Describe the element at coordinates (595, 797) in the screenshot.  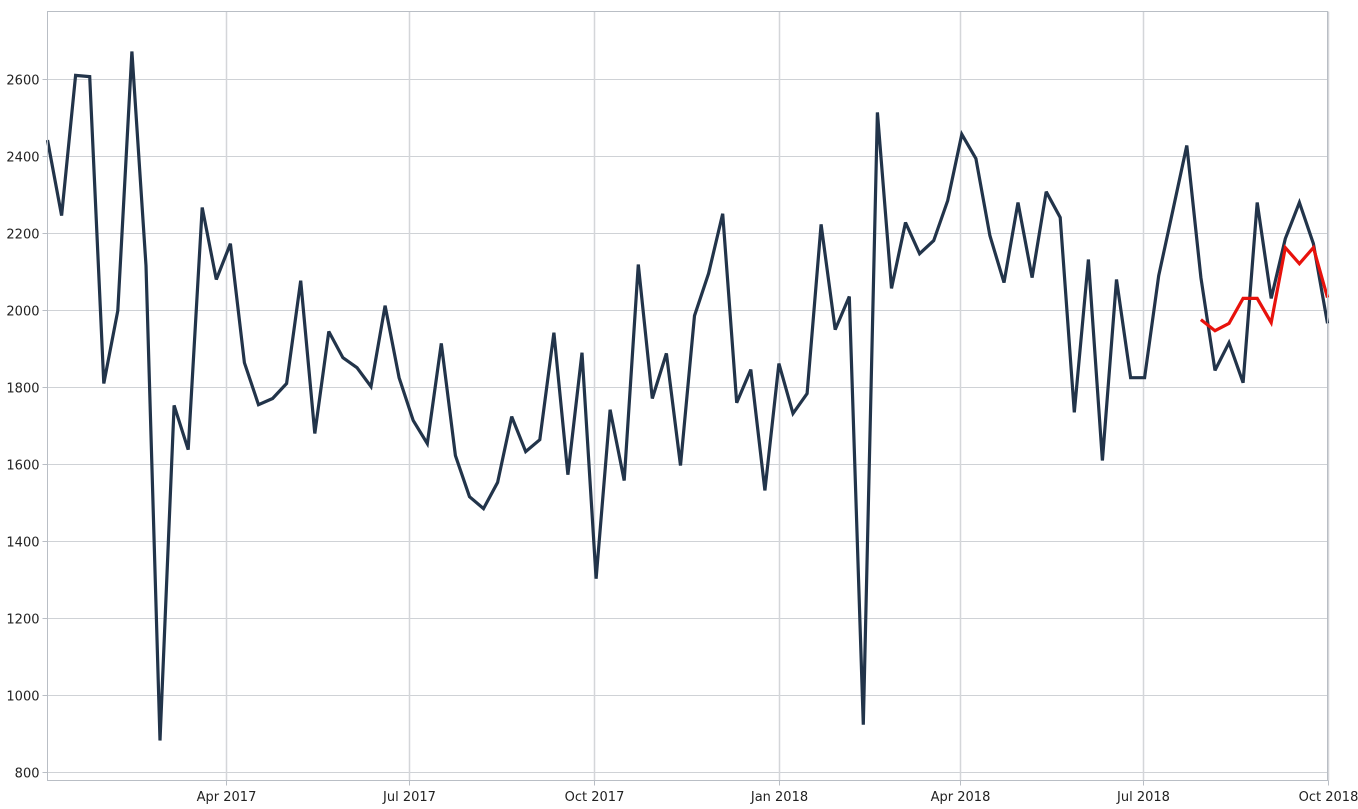
I see `x-tick-label: Oct 2017` at that location.